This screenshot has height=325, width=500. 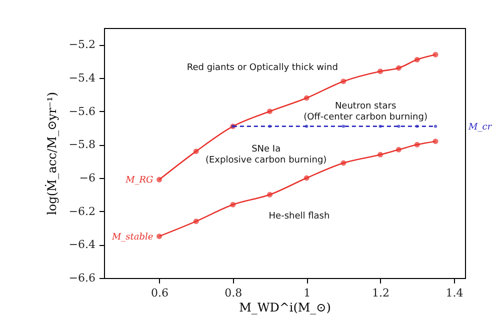 What do you see at coordinates (82, 45) in the screenshot?
I see `y-tick-label: −5.2` at bounding box center [82, 45].